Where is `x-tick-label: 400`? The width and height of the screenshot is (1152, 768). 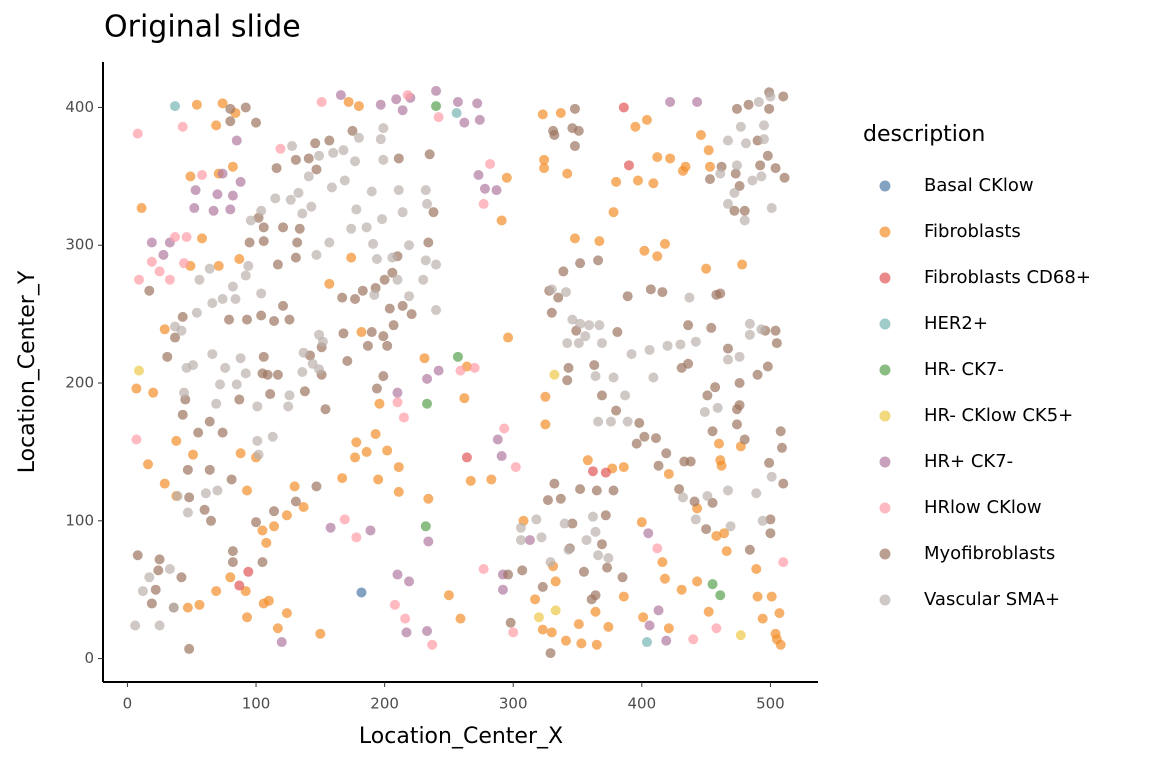 x-tick-label: 400 is located at coordinates (642, 704).